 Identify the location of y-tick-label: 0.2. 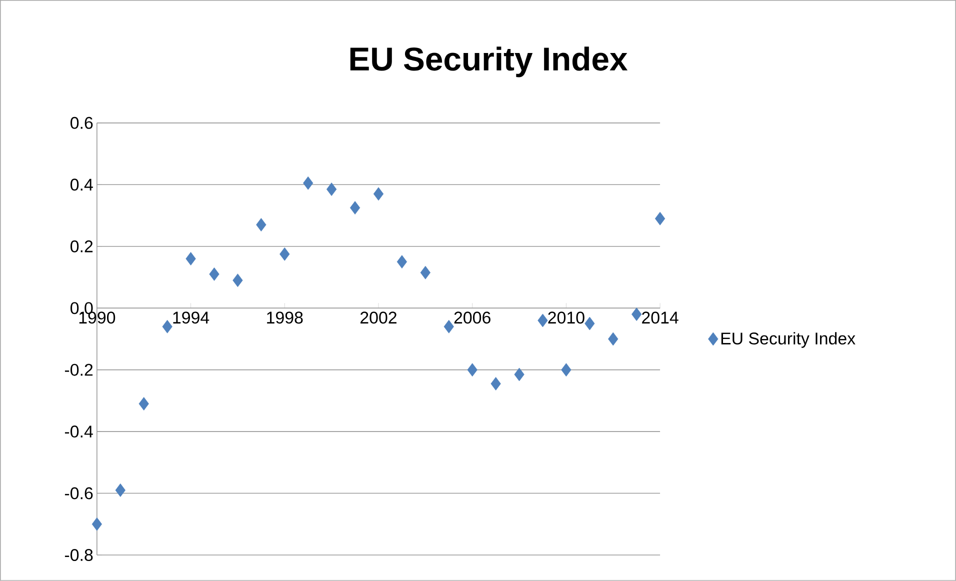
(81, 246).